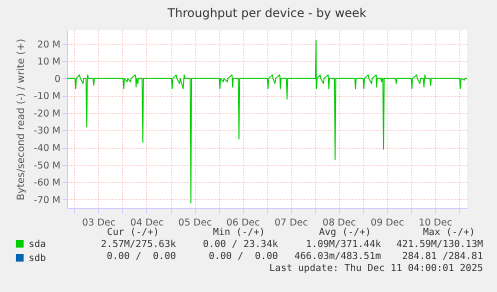  Describe the element at coordinates (47, 183) in the screenshot. I see `y-tick-label: -60 M` at that location.